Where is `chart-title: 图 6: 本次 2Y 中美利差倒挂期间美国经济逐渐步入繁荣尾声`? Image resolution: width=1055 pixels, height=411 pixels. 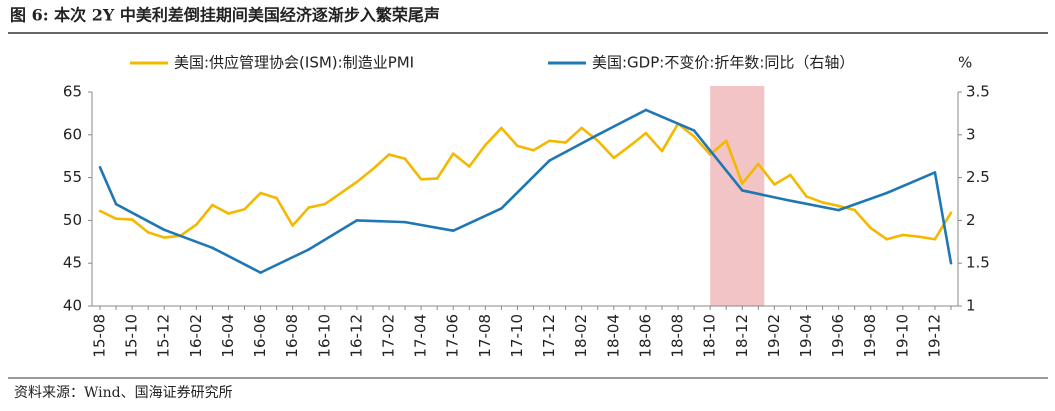 chart-title: 图 6: 本次 2Y 中美利差倒挂期间美国经济逐渐步入繁荣尾声 is located at coordinates (225, 15).